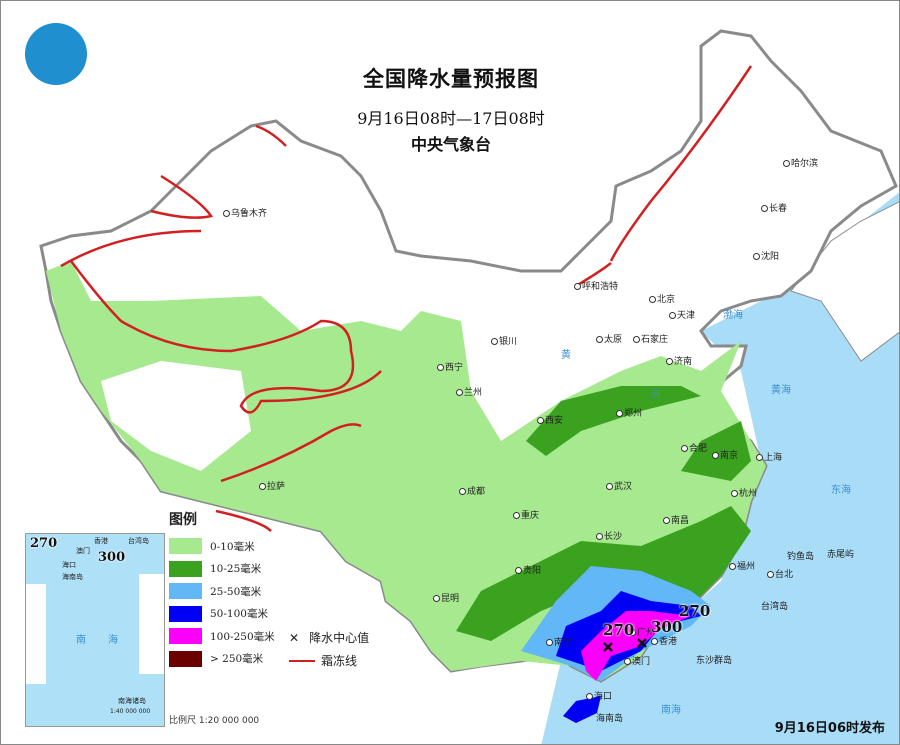 The width and height of the screenshot is (900, 745). What do you see at coordinates (676, 519) in the screenshot?
I see `city-label: 南昌` at bounding box center [676, 519].